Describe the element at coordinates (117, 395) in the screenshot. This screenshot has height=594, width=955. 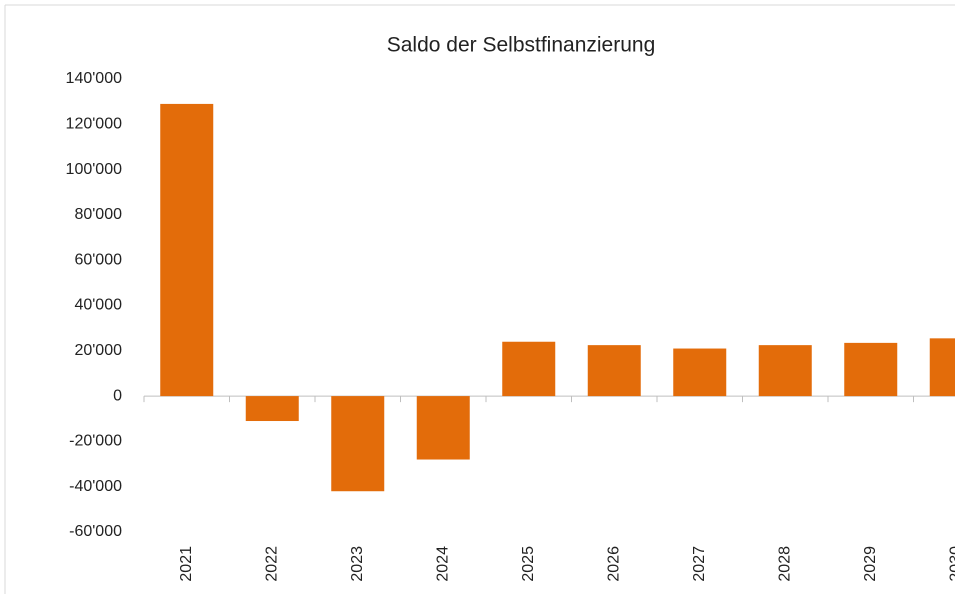
I see `y-tick-label: 0` at that location.